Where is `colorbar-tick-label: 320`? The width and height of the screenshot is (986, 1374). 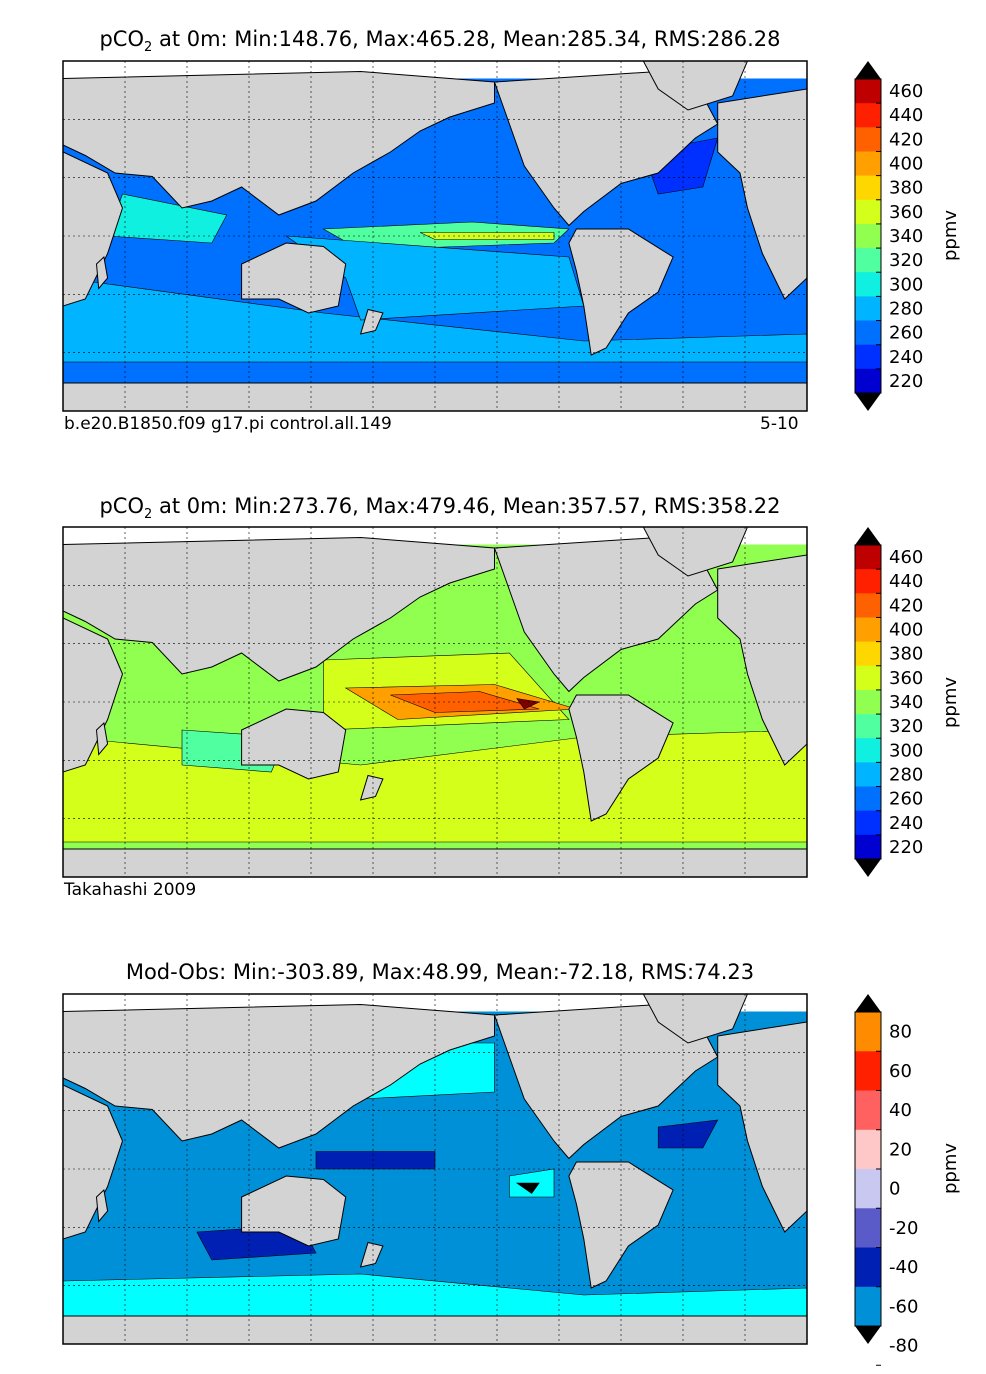
colorbar-tick-label: 320 is located at coordinates (906, 726).